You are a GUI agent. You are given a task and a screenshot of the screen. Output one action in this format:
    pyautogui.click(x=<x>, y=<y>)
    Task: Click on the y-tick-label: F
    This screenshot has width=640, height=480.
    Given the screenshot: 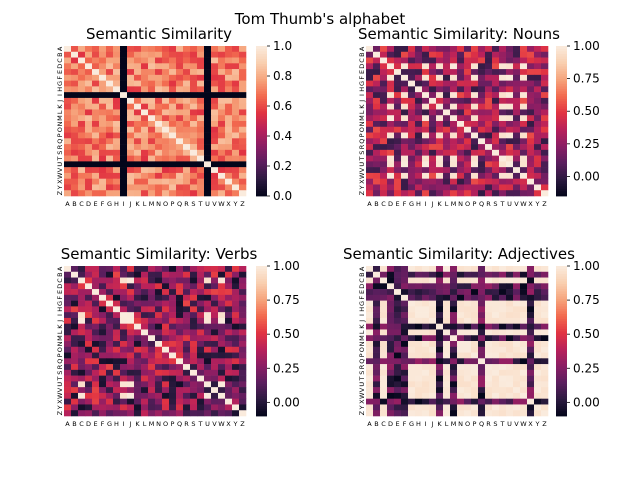 What is the action you would take?
    pyautogui.click(x=60, y=298)
    